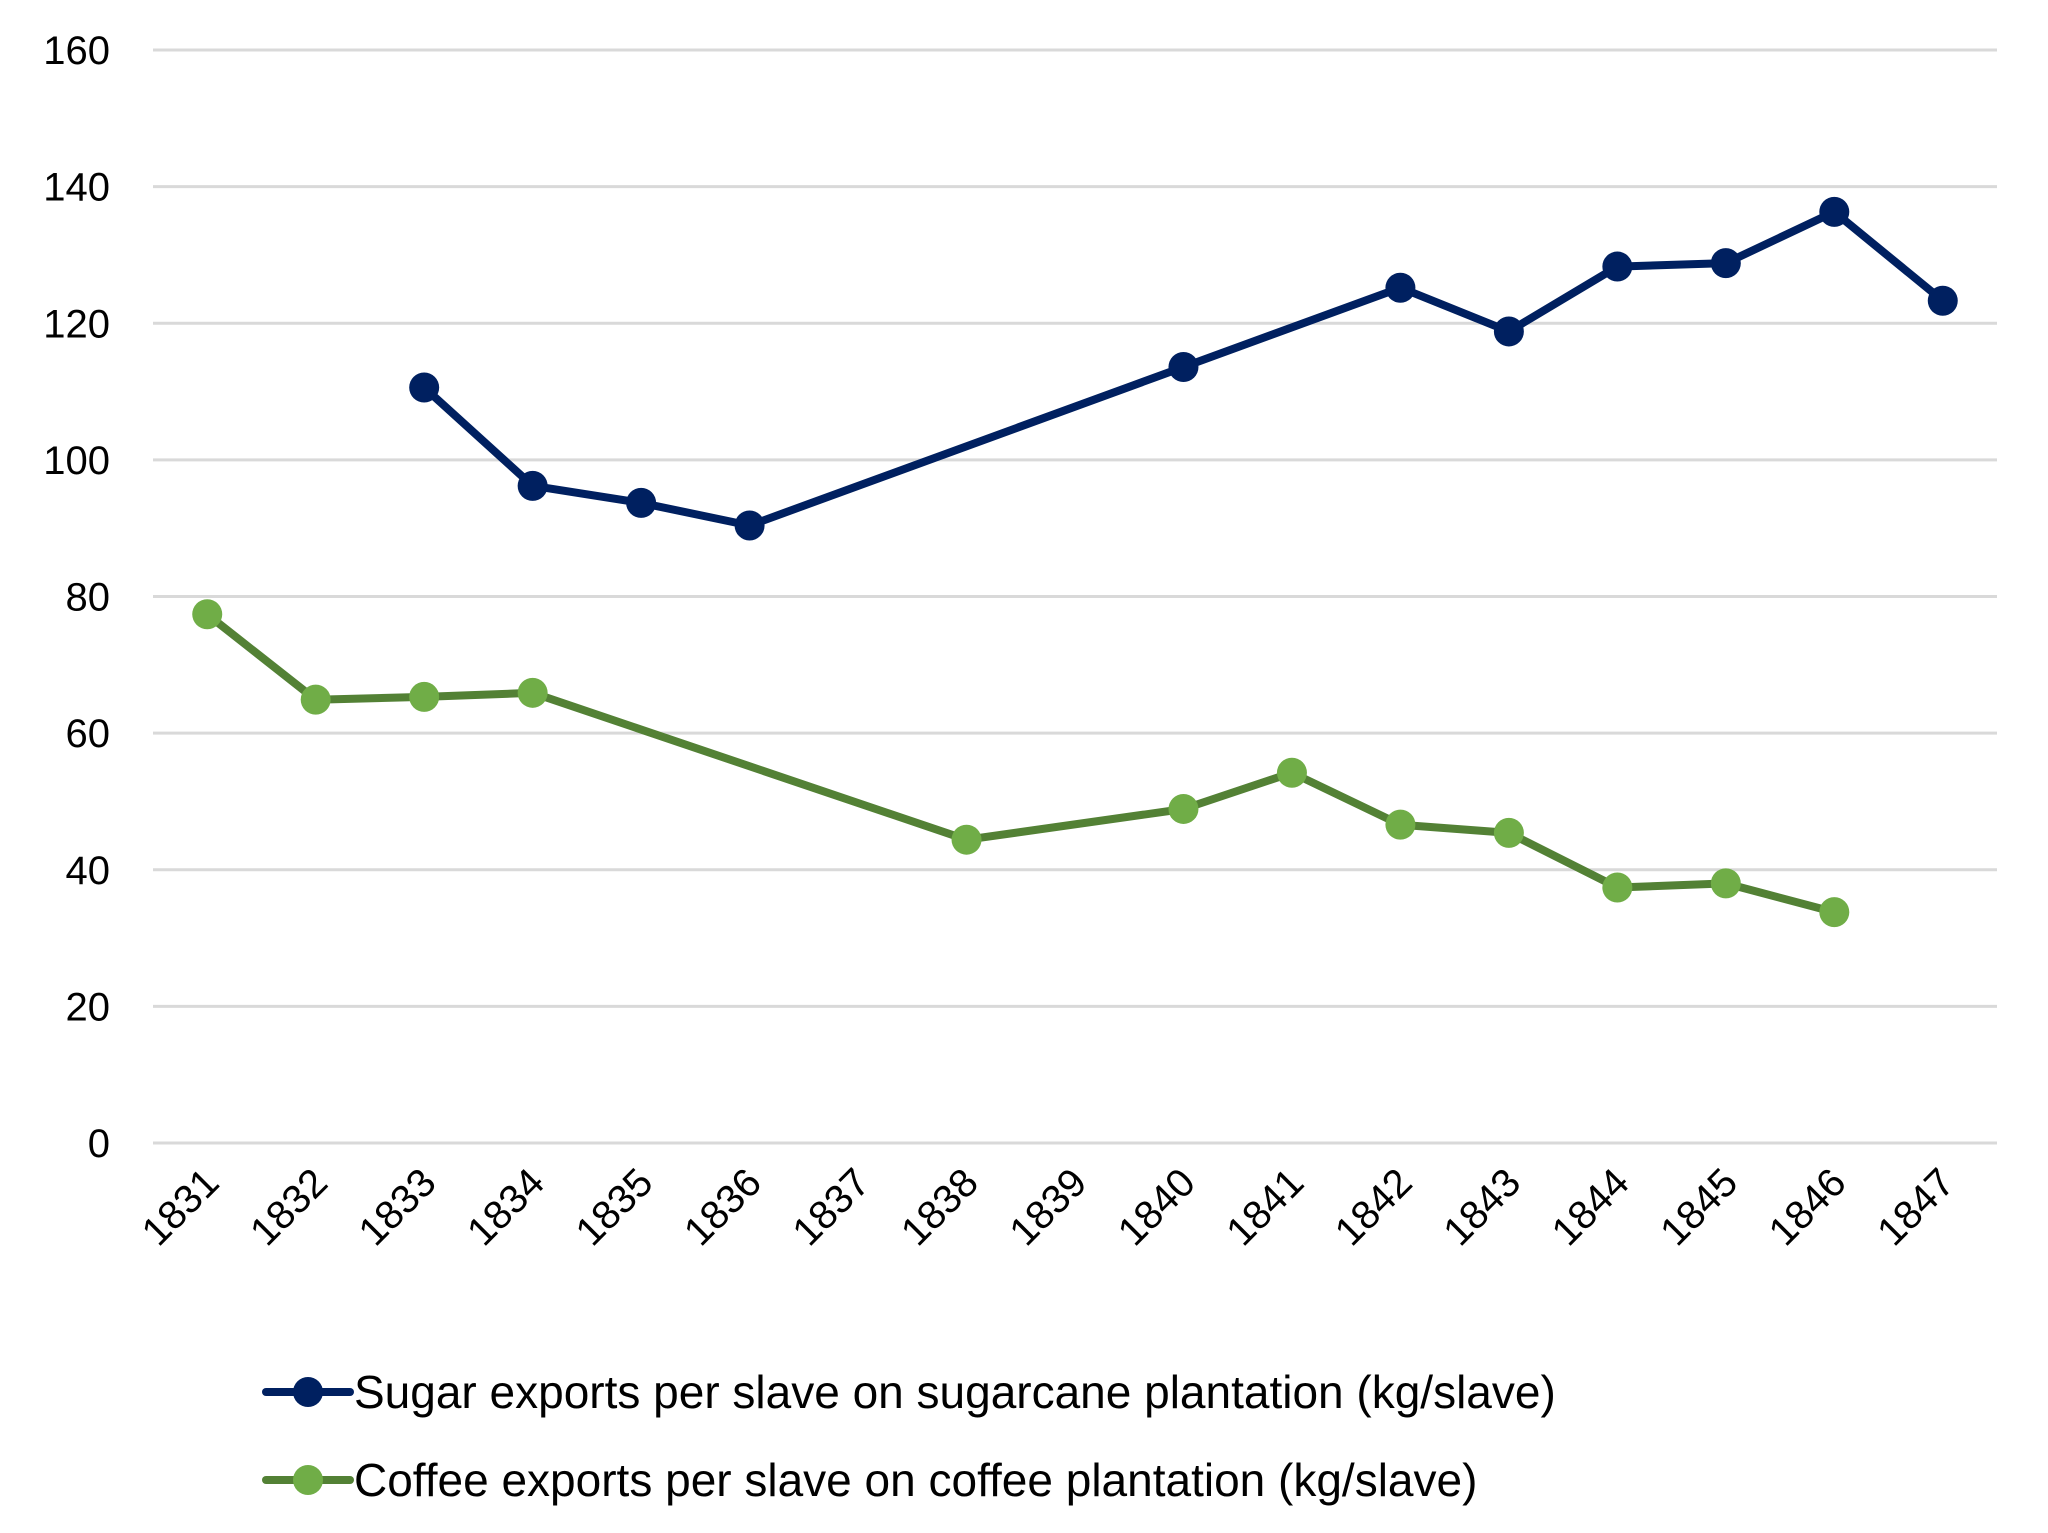 The width and height of the screenshot is (2048, 1533). I want to click on x-tick-label: 1841, so click(1265, 1207).